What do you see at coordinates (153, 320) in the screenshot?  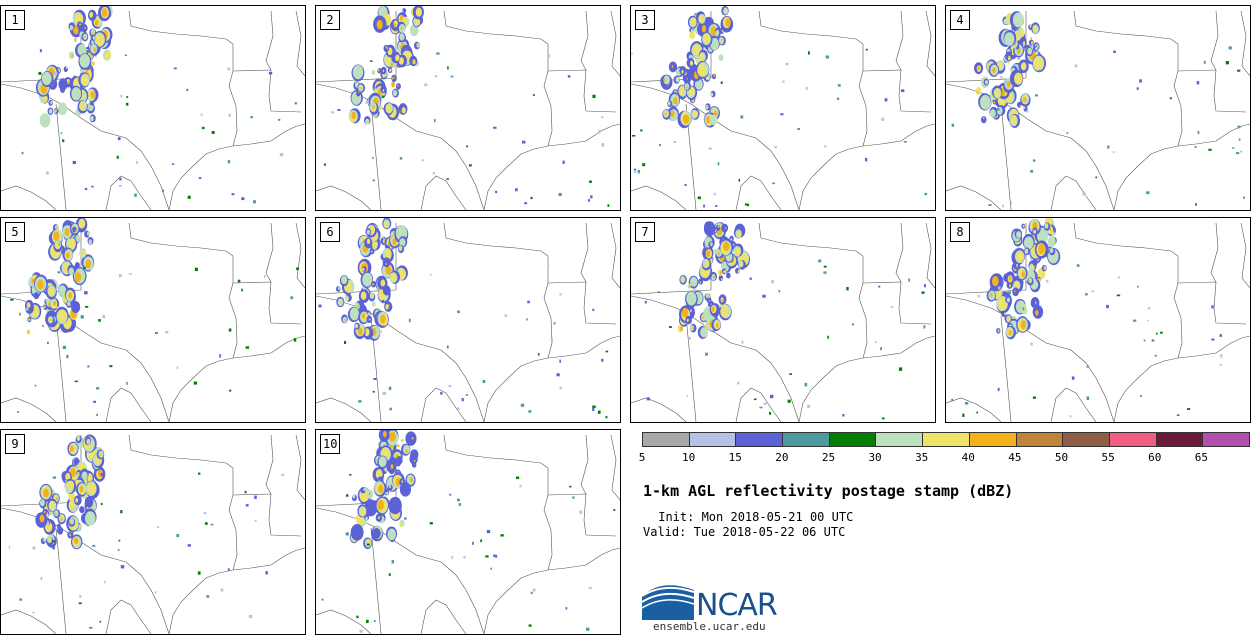 I see `ensemble-member-panel: 5` at bounding box center [153, 320].